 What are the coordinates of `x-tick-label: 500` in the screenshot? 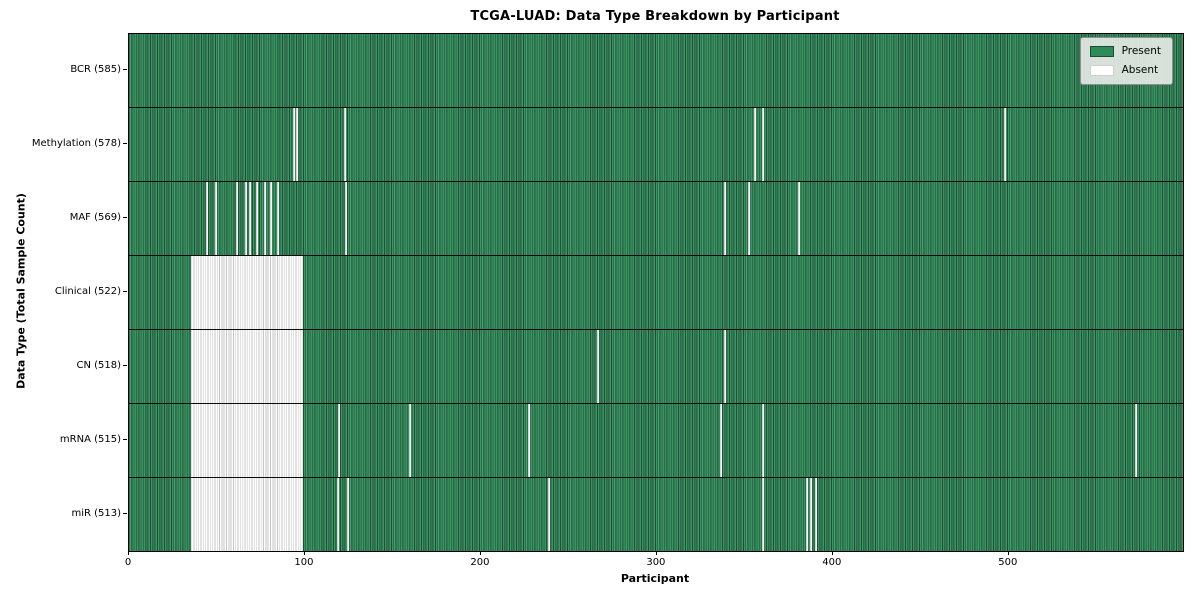 It's located at (1008, 562).